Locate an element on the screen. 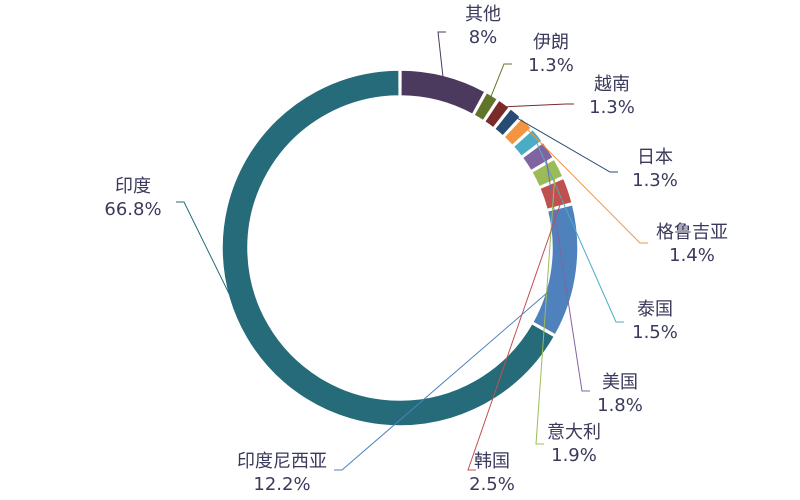 The image size is (800, 500). leader-line-意大利 is located at coordinates (545, 307).